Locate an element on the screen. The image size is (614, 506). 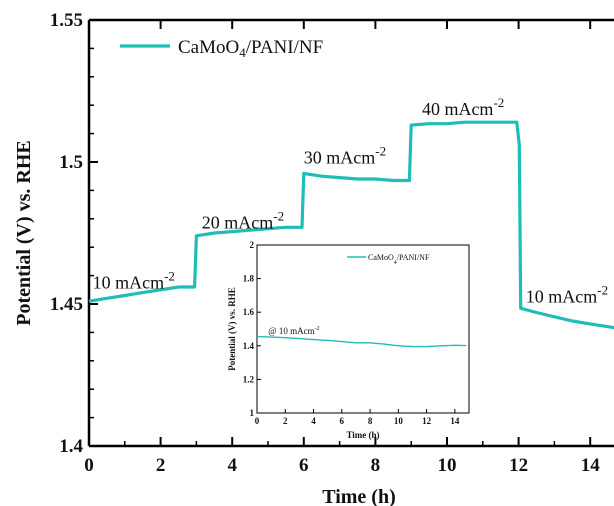
inset-frame is located at coordinates (363, 329).